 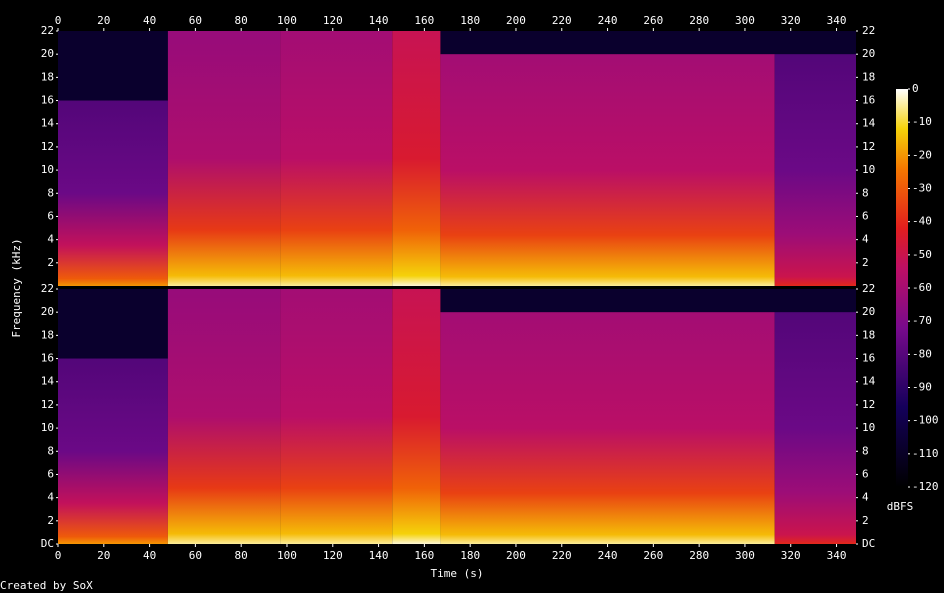 What do you see at coordinates (791, 555) in the screenshot?
I see `x-tick-label: 320` at bounding box center [791, 555].